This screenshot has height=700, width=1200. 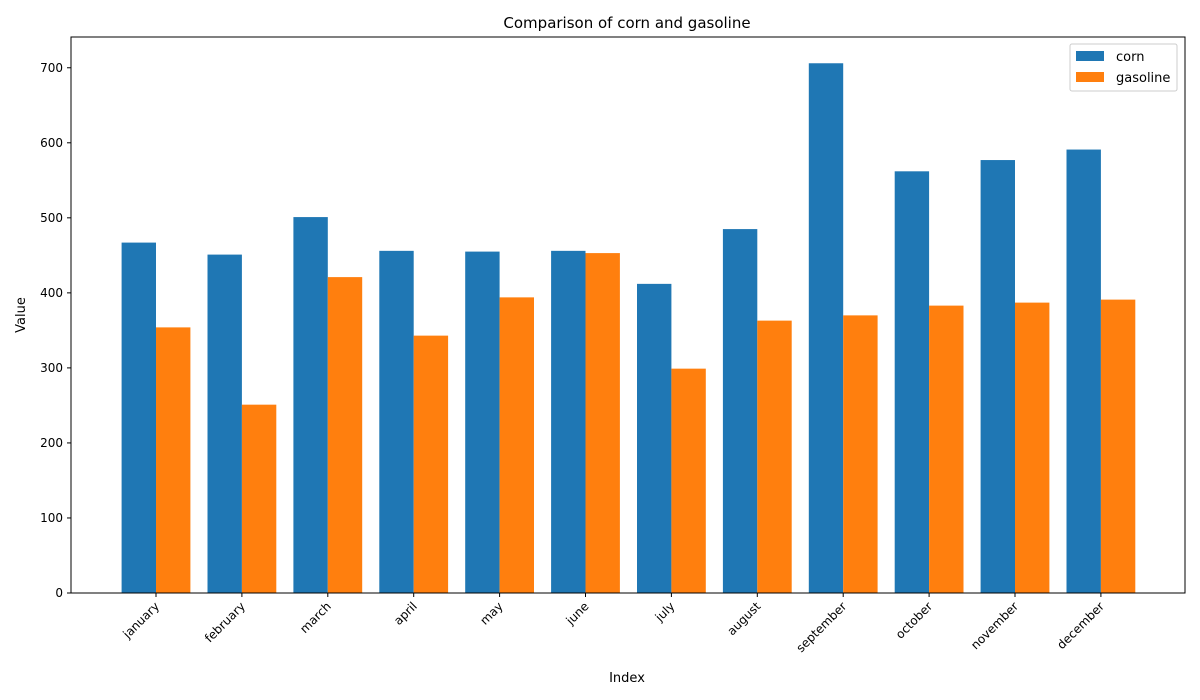 What do you see at coordinates (51, 443) in the screenshot?
I see `y-tick-label: 200` at bounding box center [51, 443].